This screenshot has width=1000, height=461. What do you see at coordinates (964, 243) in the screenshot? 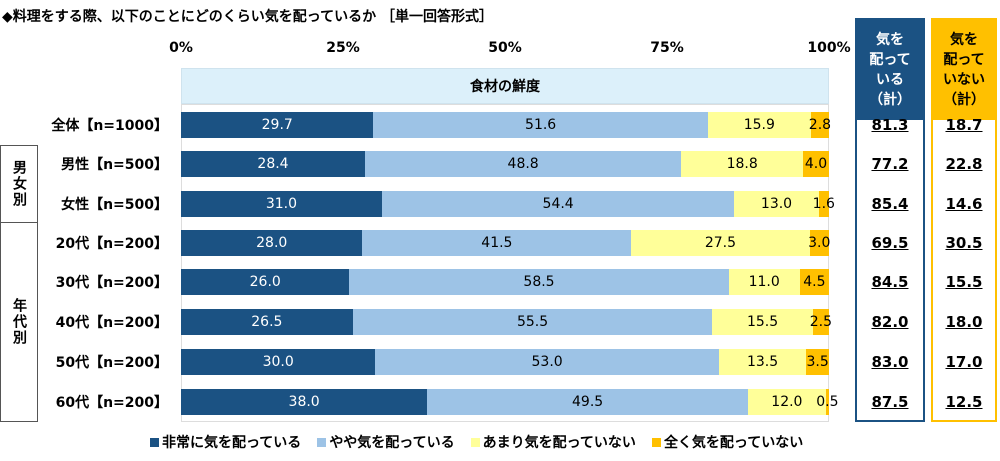
I see `summary-value-no: 30.5` at bounding box center [964, 243].